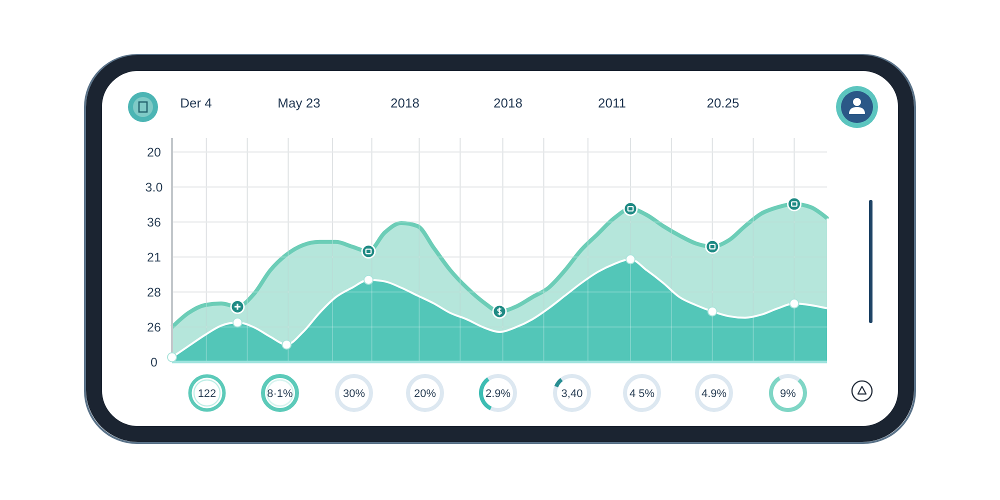 This screenshot has height=500, width=1000. I want to click on text: 3.0, so click(154, 187).